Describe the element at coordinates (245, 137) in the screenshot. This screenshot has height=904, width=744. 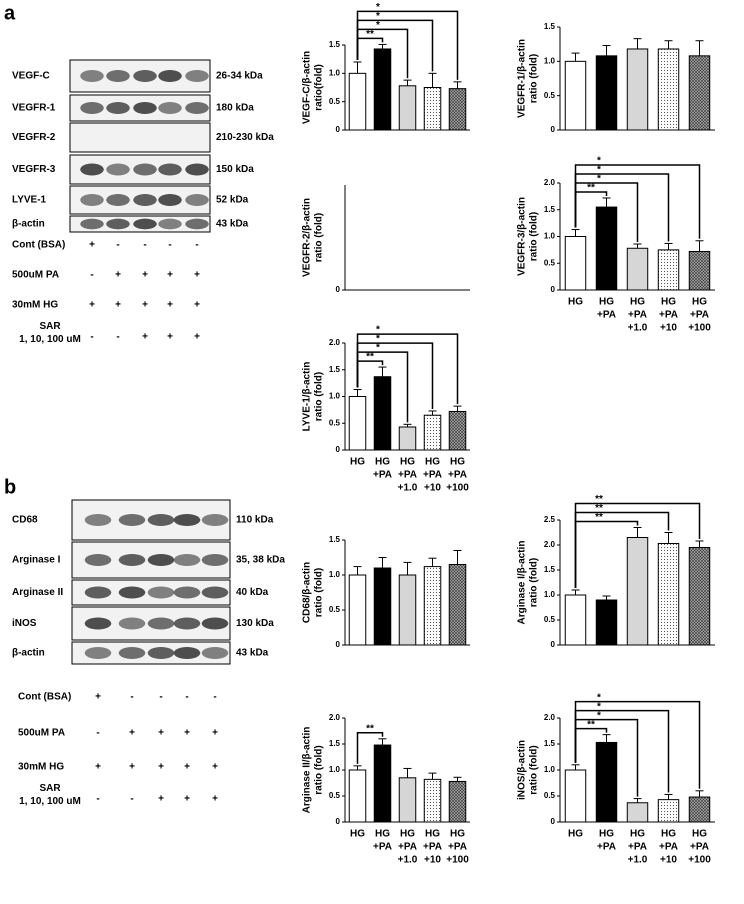
I see `blot-kda: 210-230 kDa` at that location.